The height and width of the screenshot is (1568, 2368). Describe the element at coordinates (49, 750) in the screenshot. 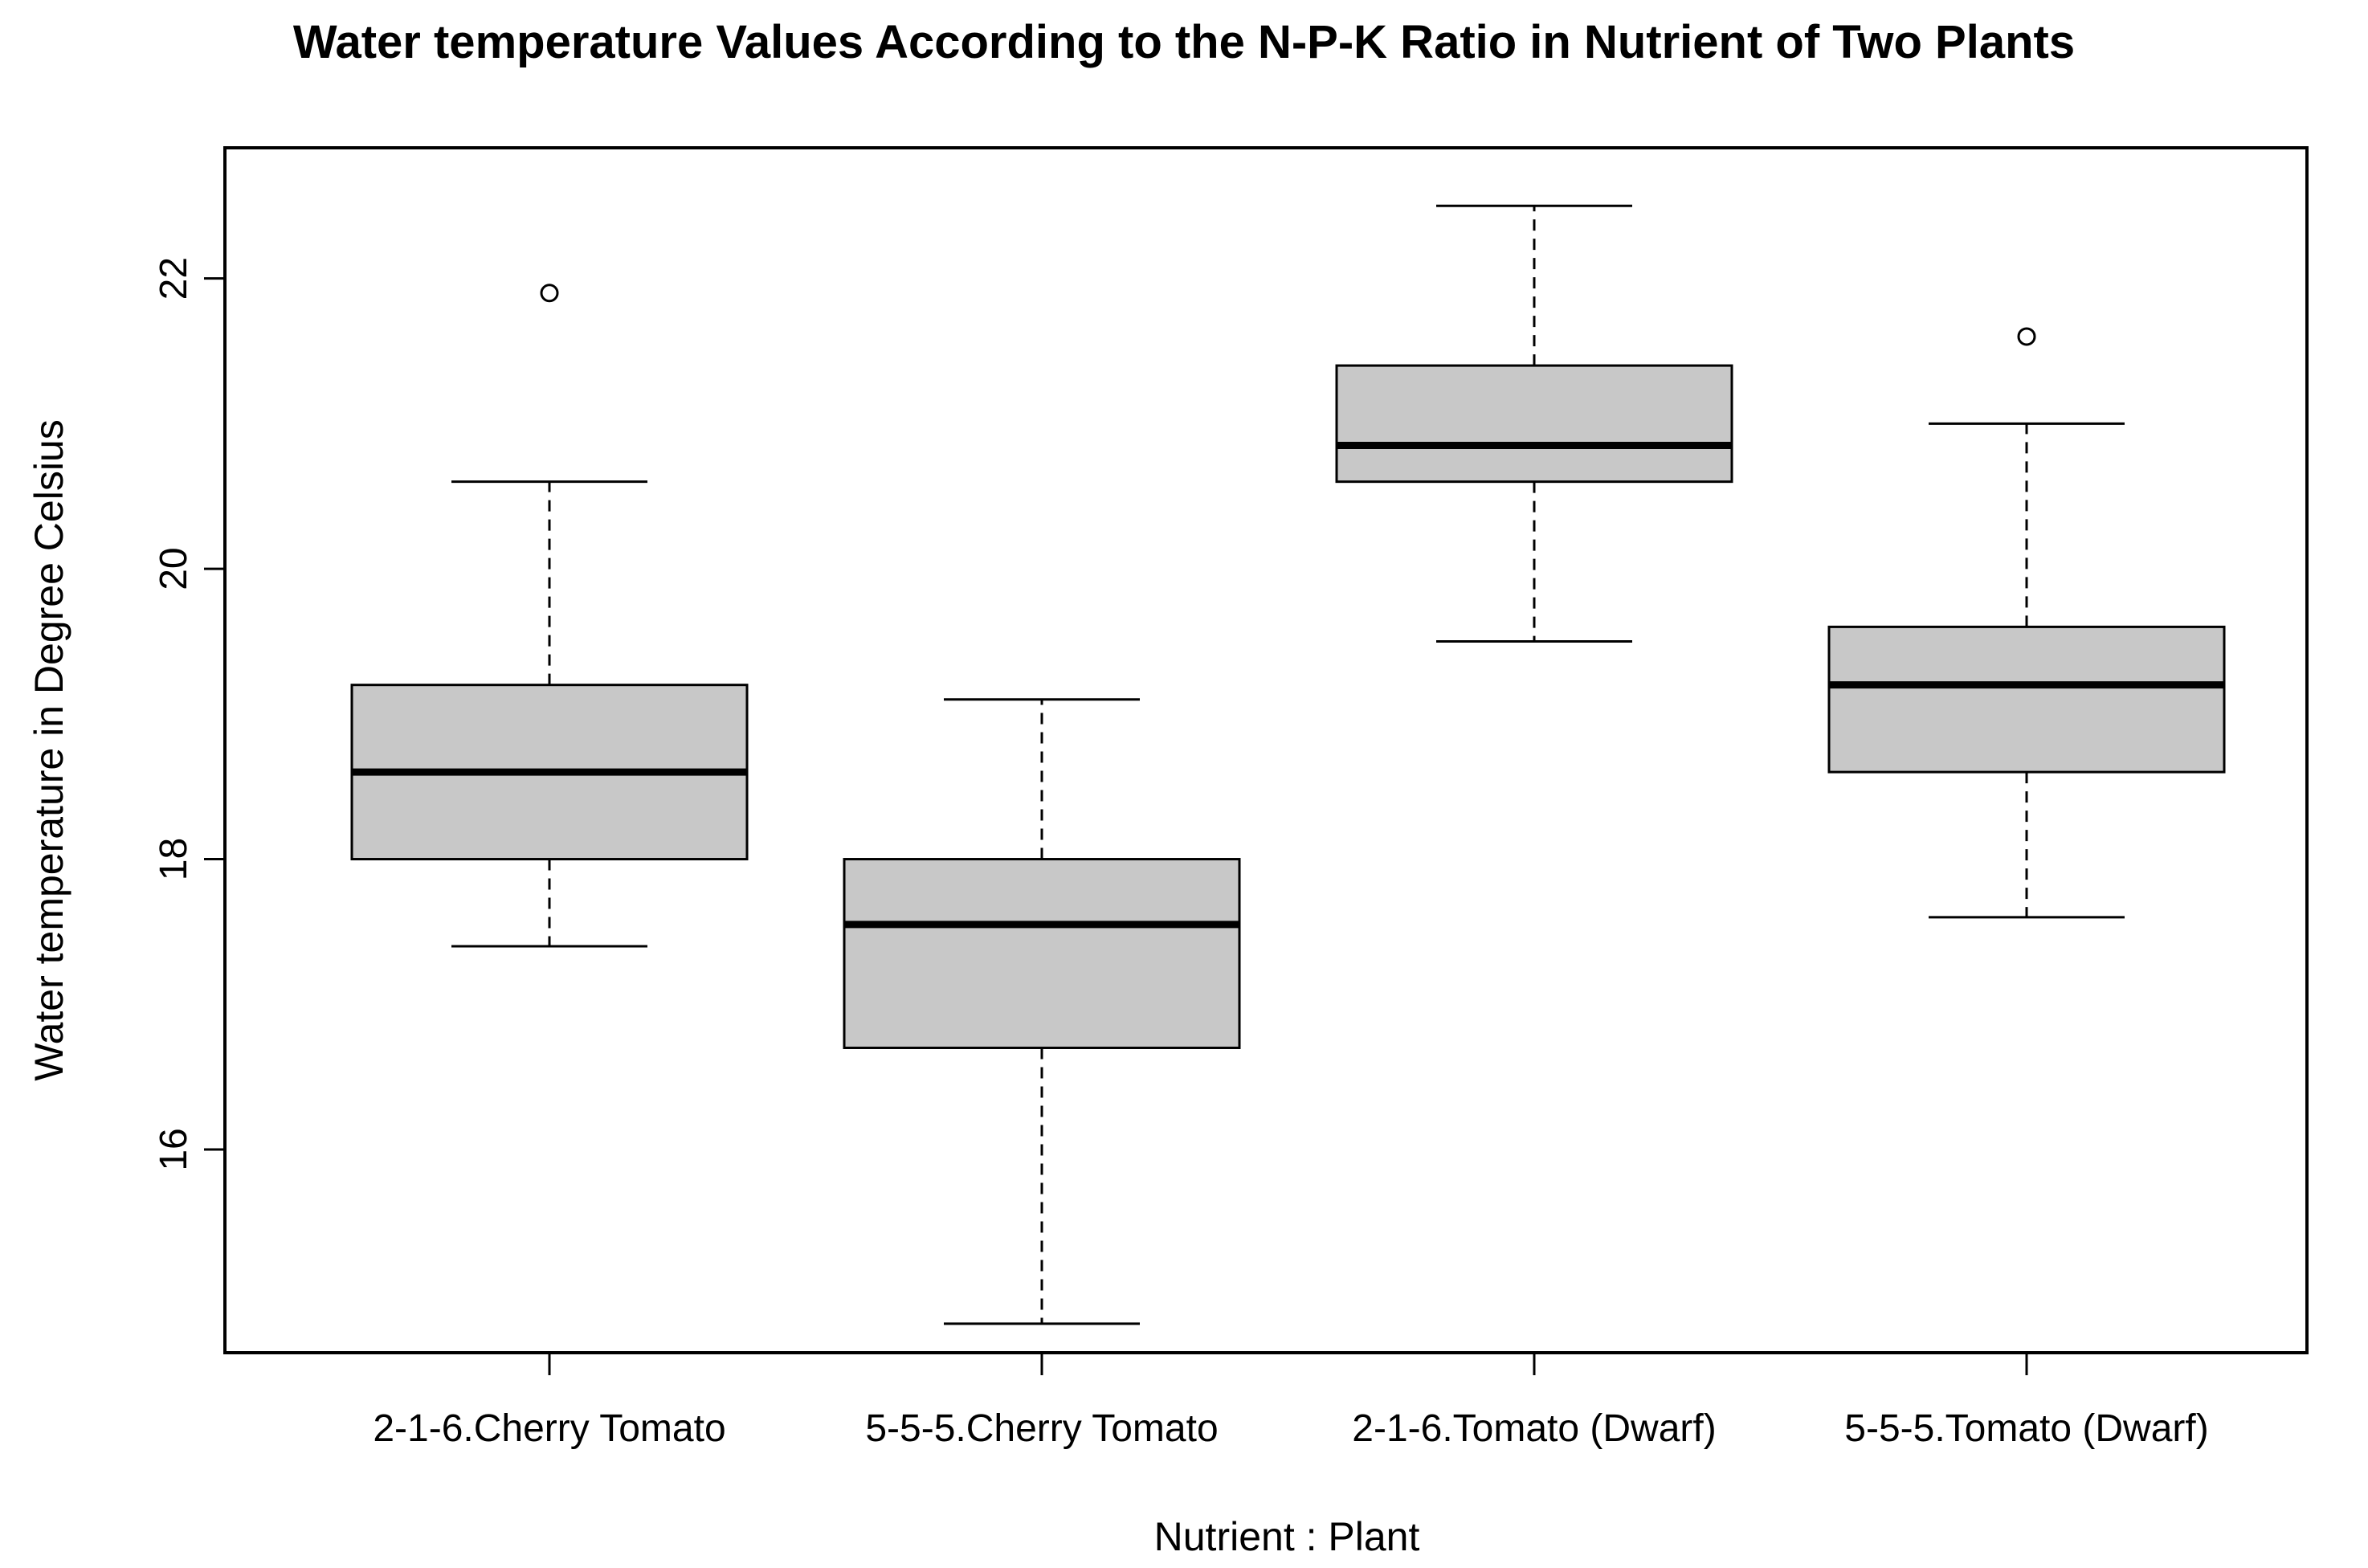

I see `y-axis-label: Water temperature in Degree Celsius` at that location.